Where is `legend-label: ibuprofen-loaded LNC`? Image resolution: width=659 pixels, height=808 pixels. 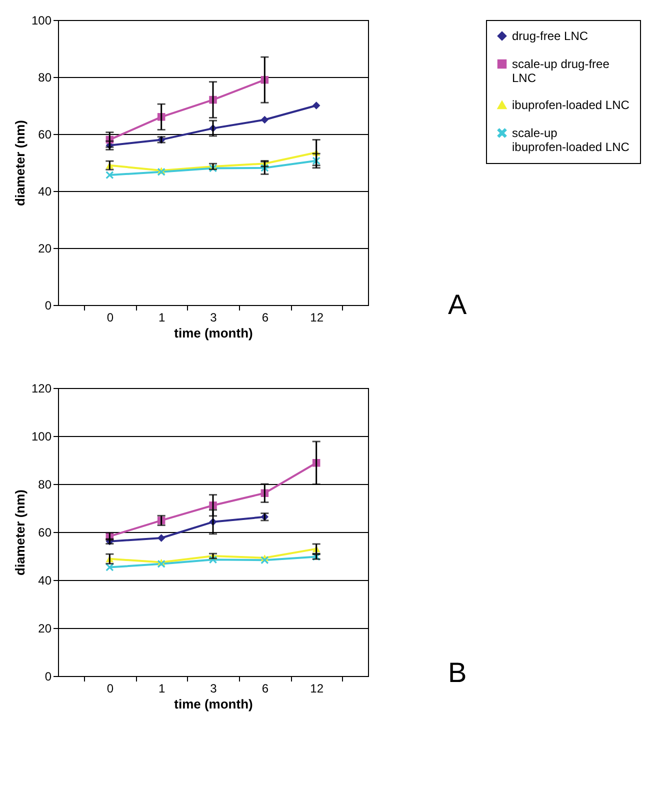
legend-label: ibuprofen-loaded LNC is located at coordinates (571, 105).